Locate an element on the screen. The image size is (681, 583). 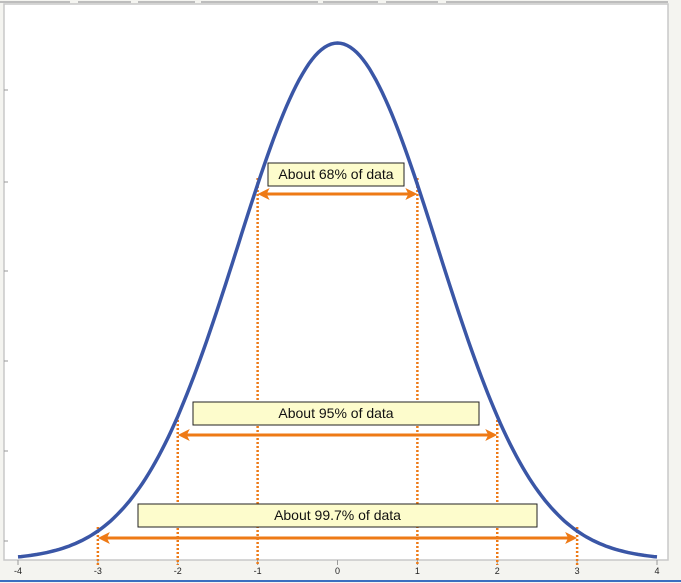
annotation-label: About 95% of data is located at coordinates (335, 413).